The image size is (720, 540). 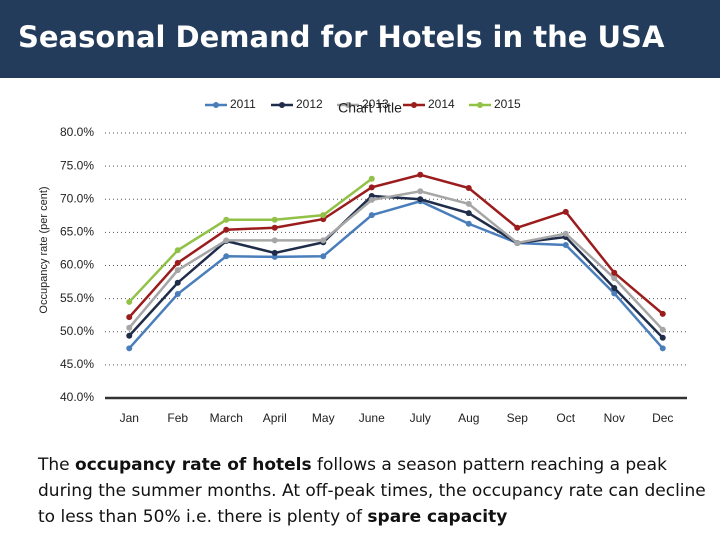 What do you see at coordinates (129, 418) in the screenshot?
I see `x-tick-label: Jan` at bounding box center [129, 418].